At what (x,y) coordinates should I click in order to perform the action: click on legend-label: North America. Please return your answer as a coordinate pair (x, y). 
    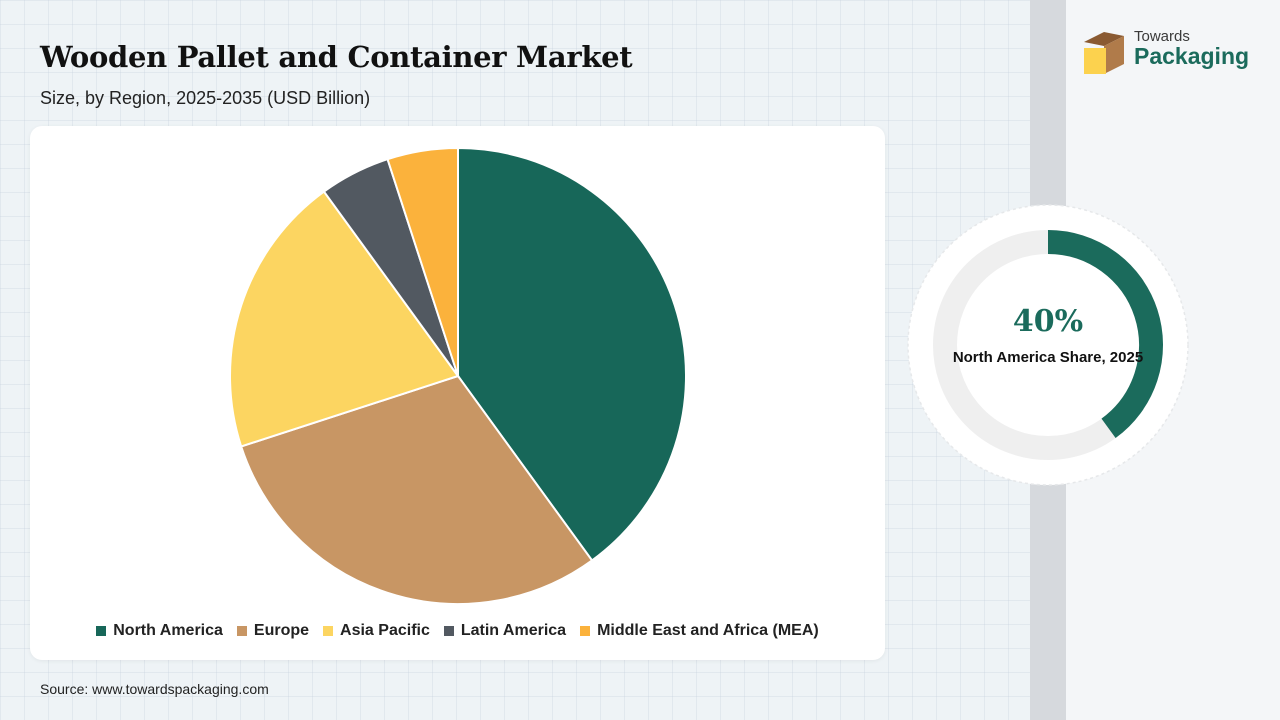
    Looking at the image, I should click on (168, 630).